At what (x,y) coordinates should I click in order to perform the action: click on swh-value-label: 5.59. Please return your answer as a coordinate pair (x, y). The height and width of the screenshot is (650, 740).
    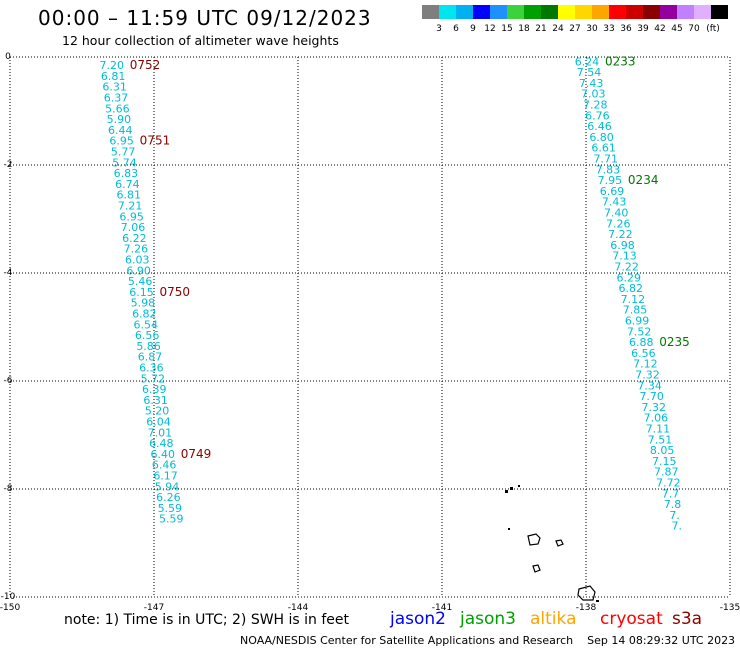
    Looking at the image, I should click on (170, 508).